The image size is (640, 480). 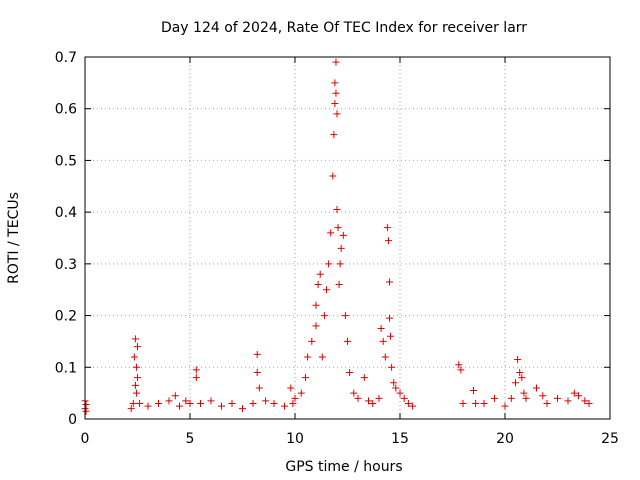 What do you see at coordinates (190, 439) in the screenshot?
I see `x-tick-label: 5` at bounding box center [190, 439].